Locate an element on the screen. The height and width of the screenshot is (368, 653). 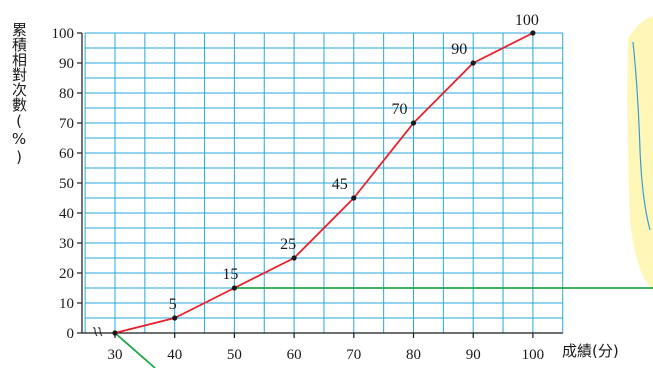
y-tick-label: 100 is located at coordinates (63, 34).